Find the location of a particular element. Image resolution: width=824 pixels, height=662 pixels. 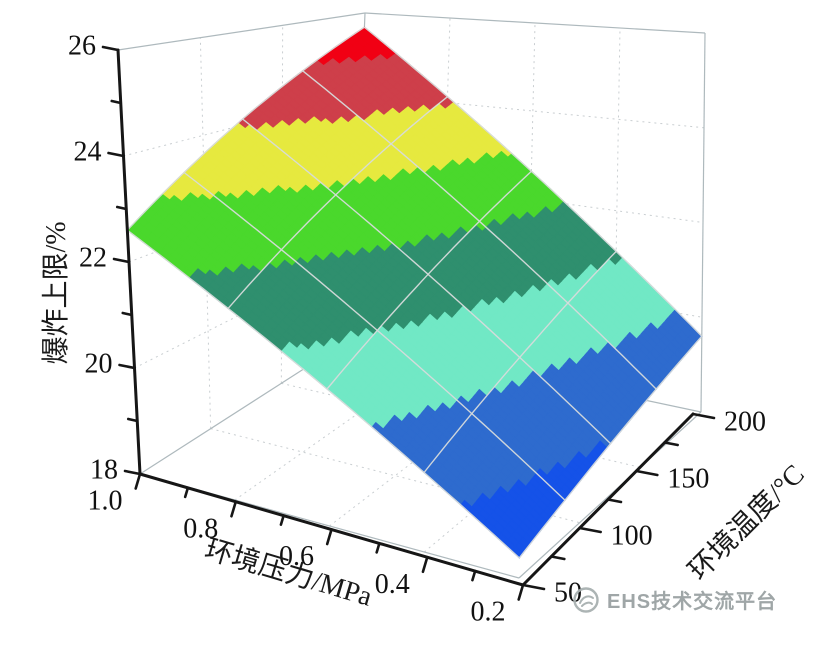

pressure-axis: 1.0 0.8 0.6 0.4 0.2 is located at coordinates (306, 550).